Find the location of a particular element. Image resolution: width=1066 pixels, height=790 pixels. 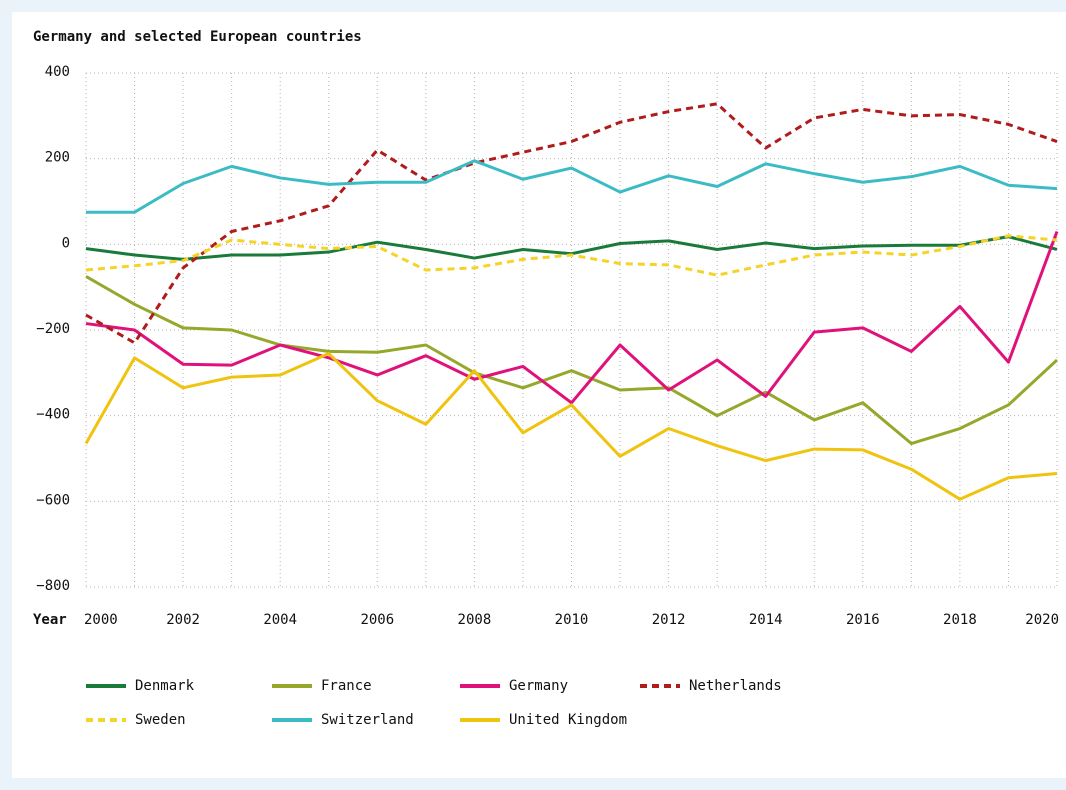

legend-label: Netherlands is located at coordinates (735, 686).